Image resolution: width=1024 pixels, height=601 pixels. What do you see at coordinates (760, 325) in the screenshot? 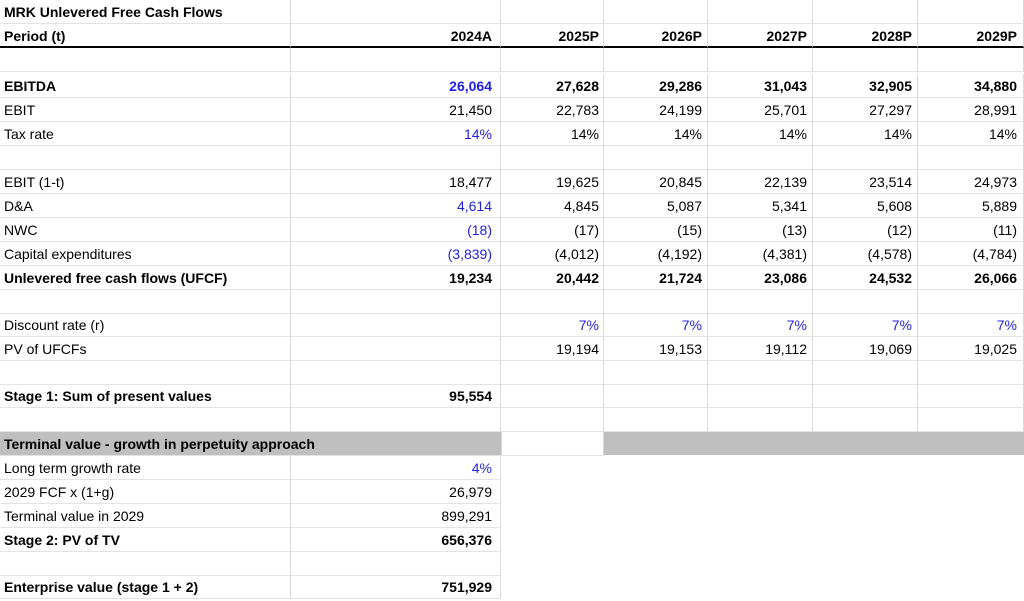
I see `discount-rate-2027p: 7%` at bounding box center [760, 325].